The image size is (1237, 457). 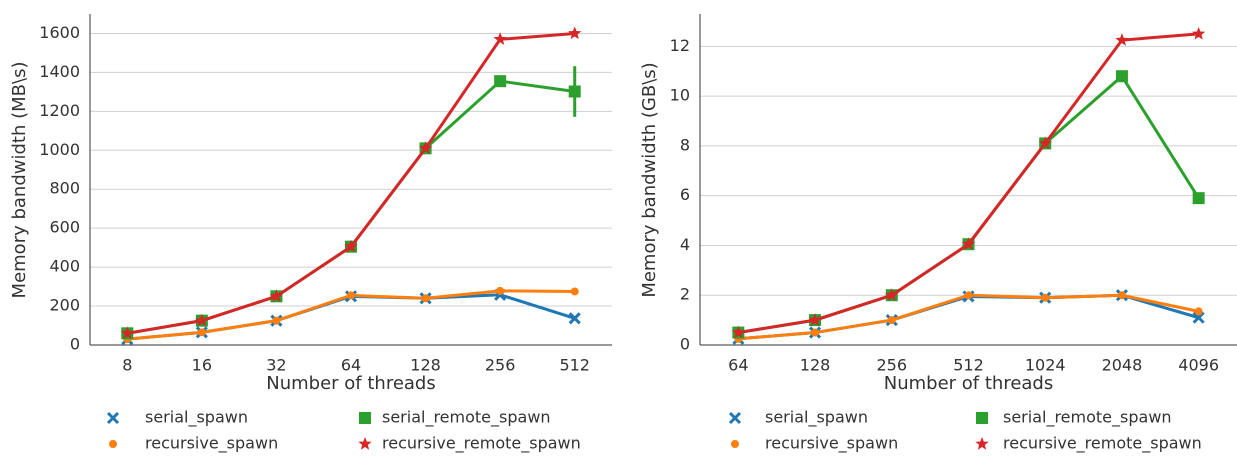 What do you see at coordinates (59, 71) in the screenshot?
I see `y-tick-label: 1400` at bounding box center [59, 71].